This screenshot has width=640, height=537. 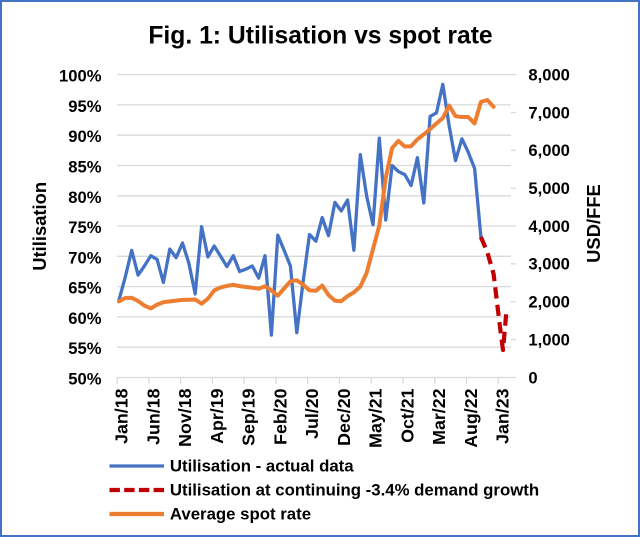 What do you see at coordinates (217, 415) in the screenshot?
I see `svg-text: Apr/19` at bounding box center [217, 415].